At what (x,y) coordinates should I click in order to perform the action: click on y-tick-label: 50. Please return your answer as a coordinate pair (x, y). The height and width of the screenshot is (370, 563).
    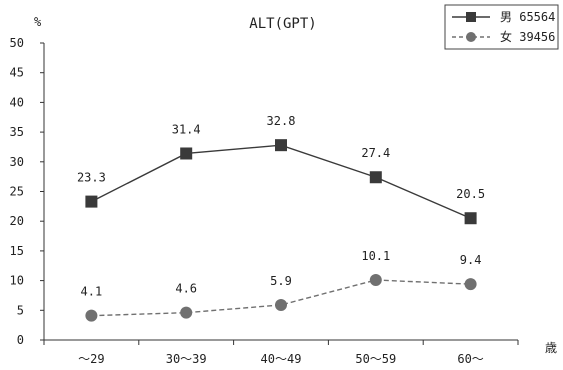
    Looking at the image, I should click on (17, 43).